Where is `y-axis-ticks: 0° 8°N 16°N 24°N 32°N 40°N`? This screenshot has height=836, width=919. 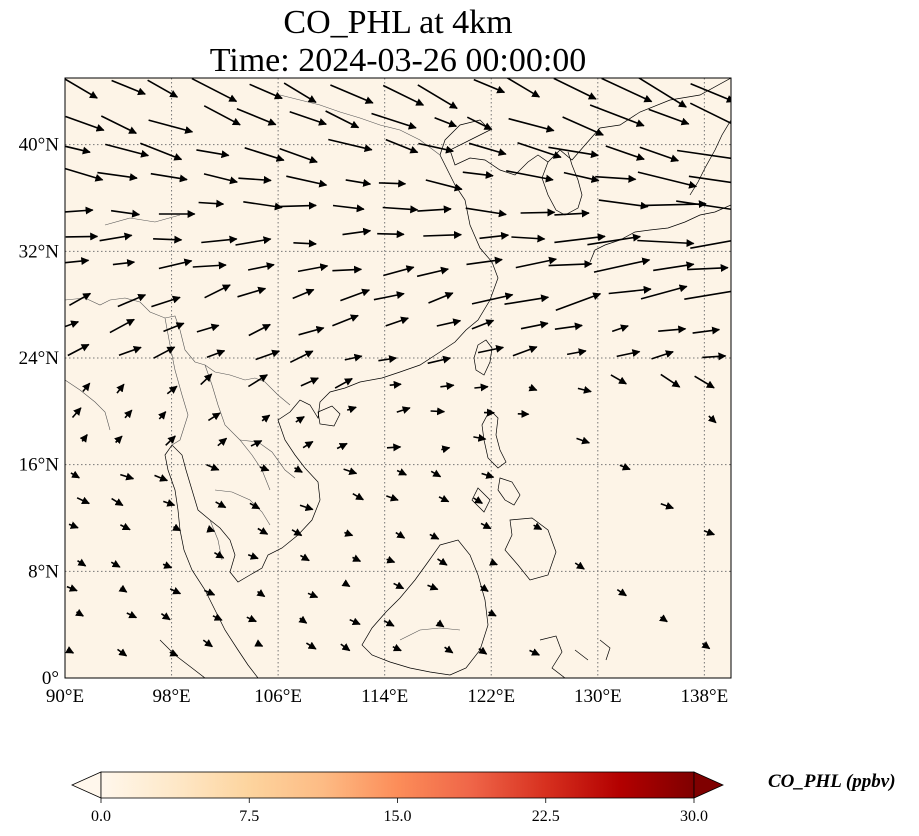
y-axis-ticks: 0° 8°N 16°N 24°N 32°N 40°N is located at coordinates (39, 412).